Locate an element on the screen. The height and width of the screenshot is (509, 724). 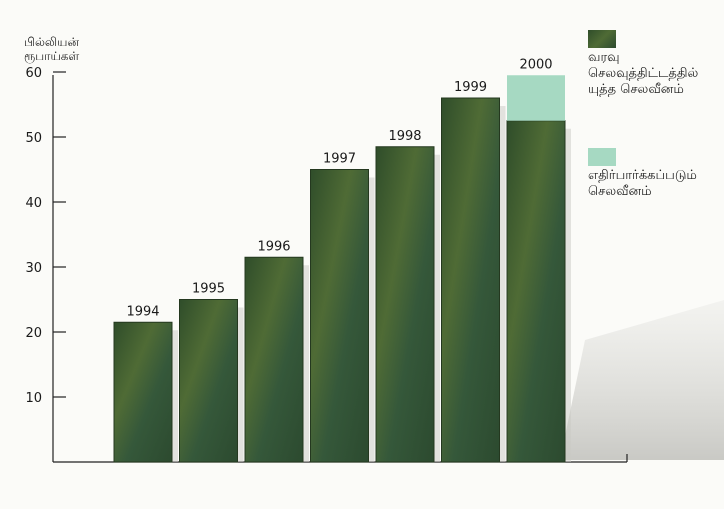
y-tick-label: 30 is located at coordinates (33, 268).